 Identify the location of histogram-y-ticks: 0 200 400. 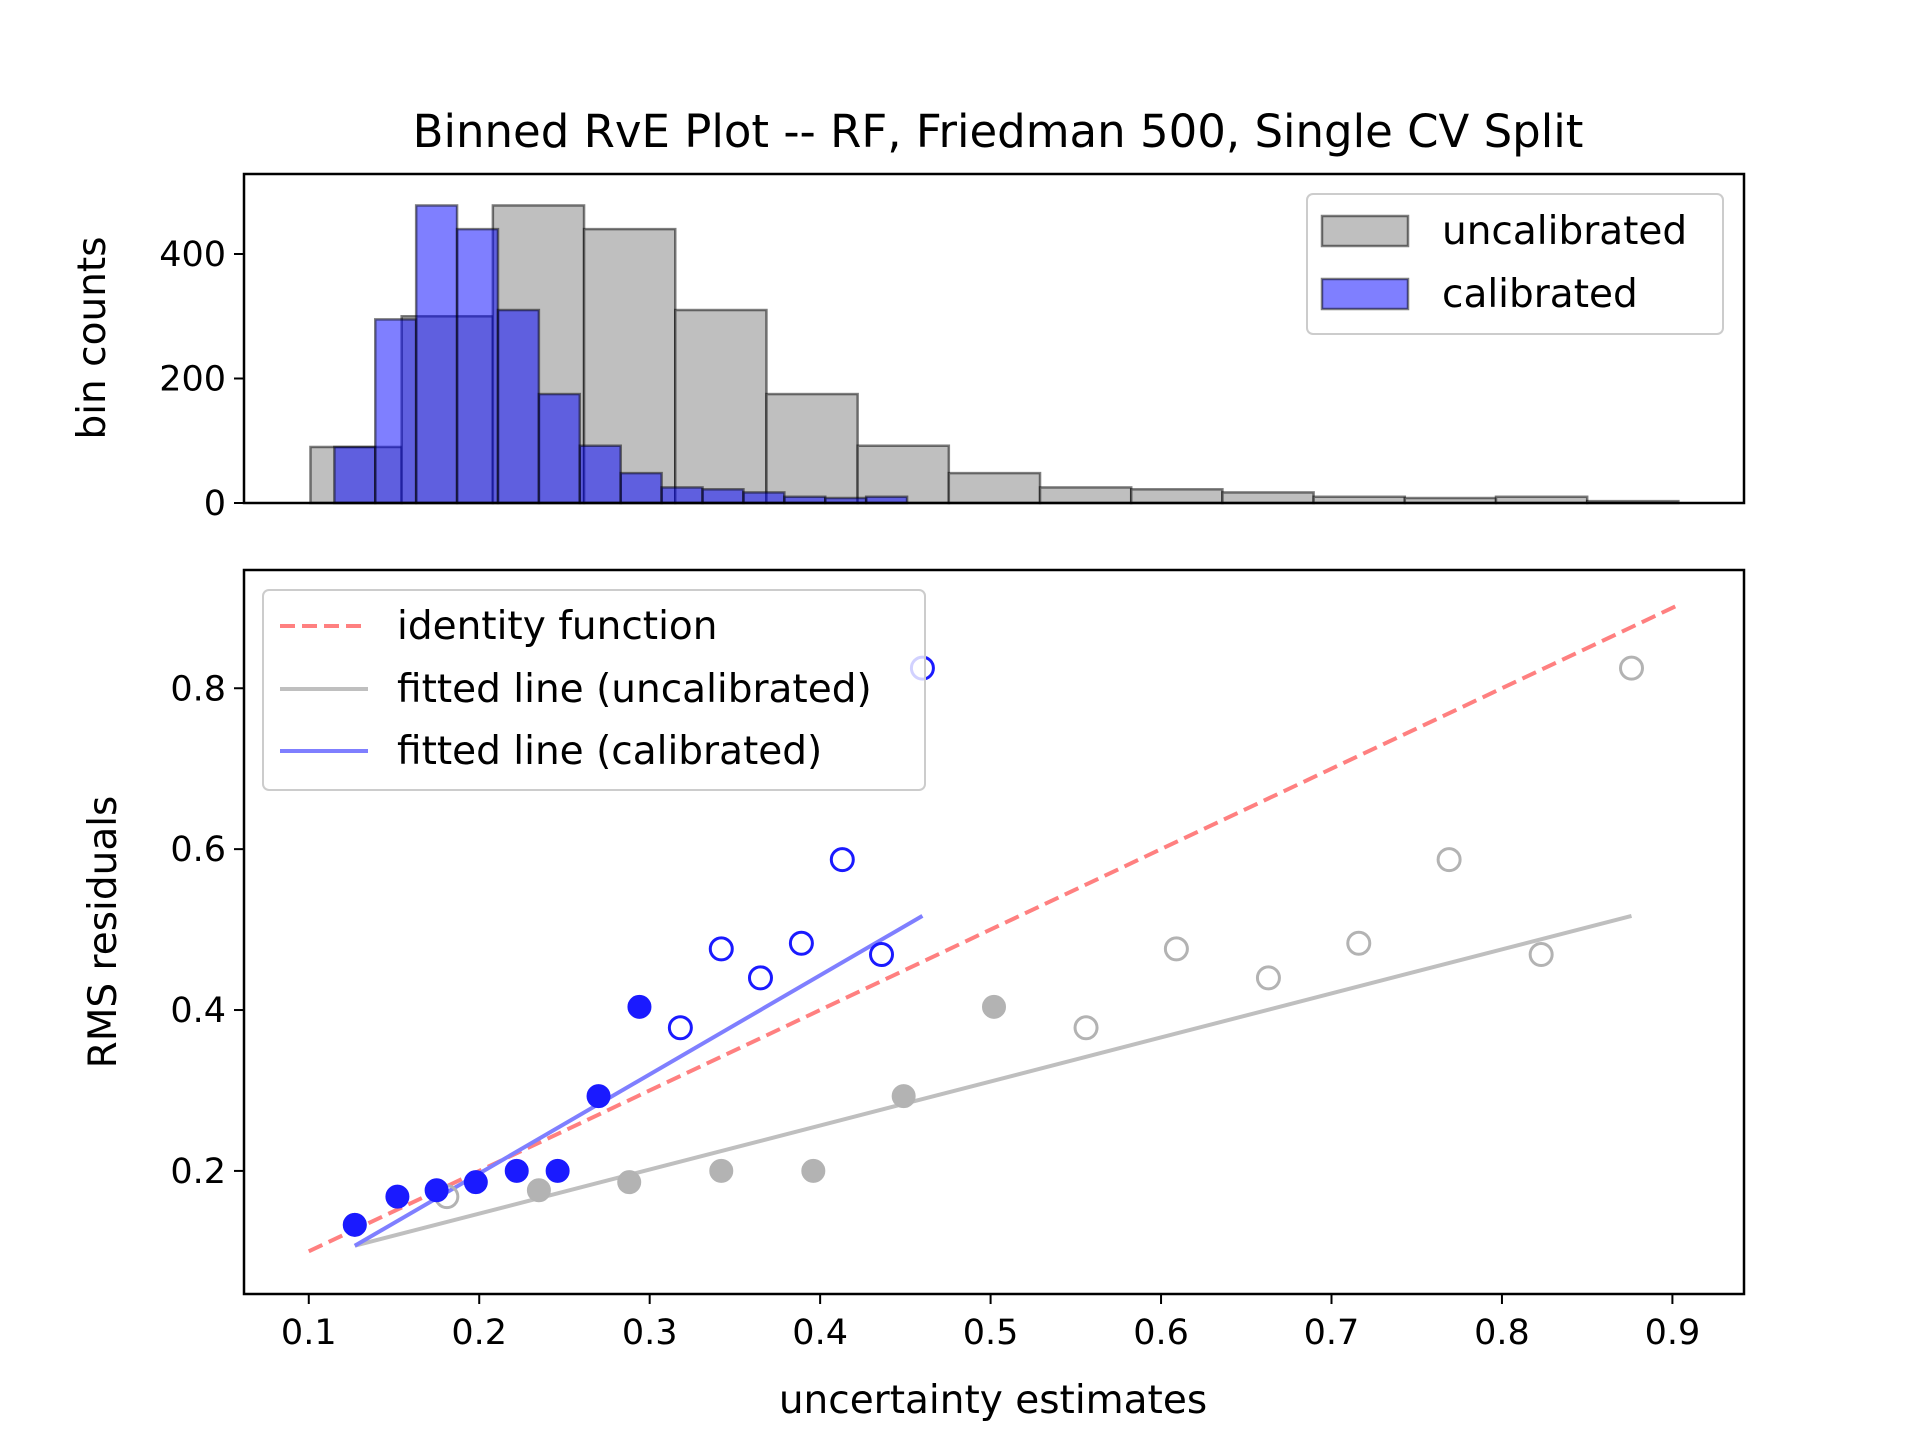
(201, 379).